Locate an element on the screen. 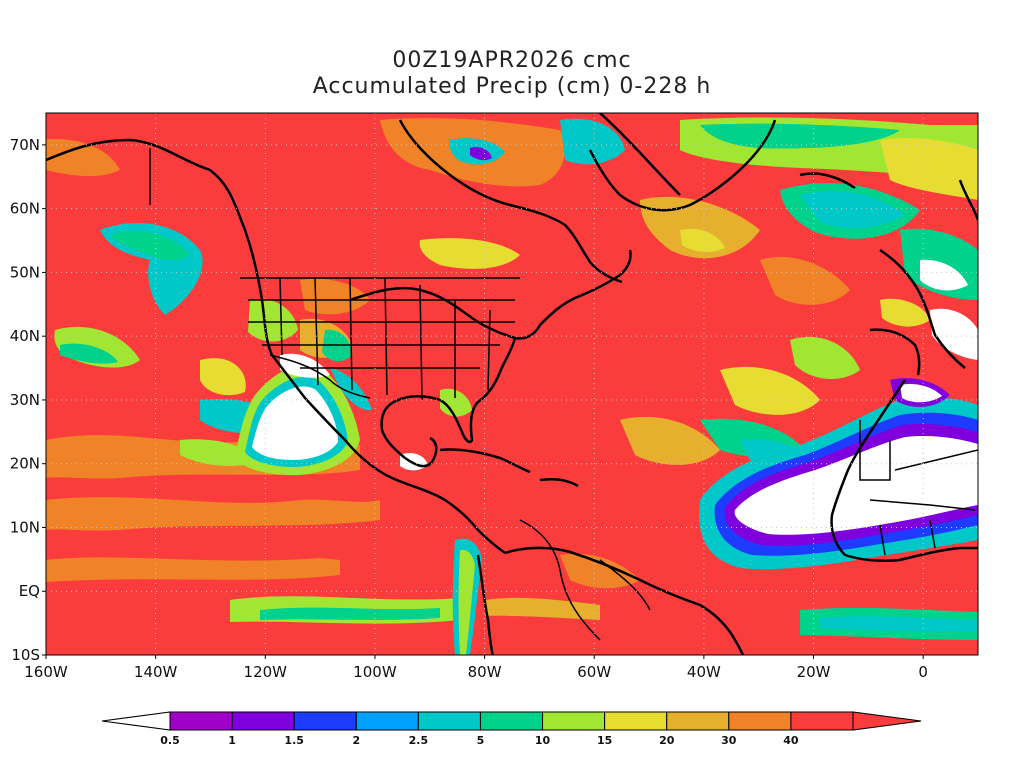  colorbar-label: 10 is located at coordinates (543, 740).